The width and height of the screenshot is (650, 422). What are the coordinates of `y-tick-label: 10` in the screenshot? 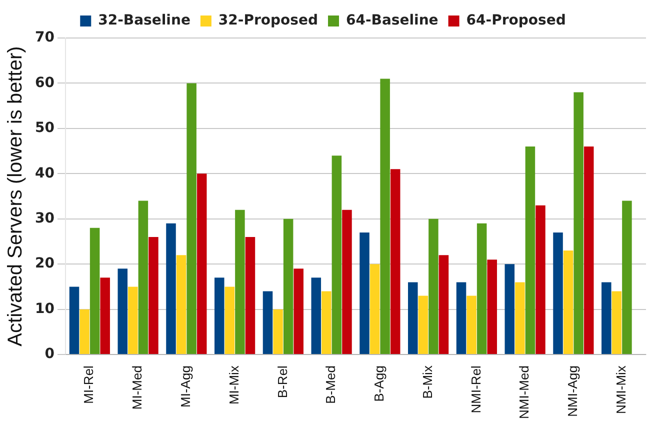 It's located at (45, 308).